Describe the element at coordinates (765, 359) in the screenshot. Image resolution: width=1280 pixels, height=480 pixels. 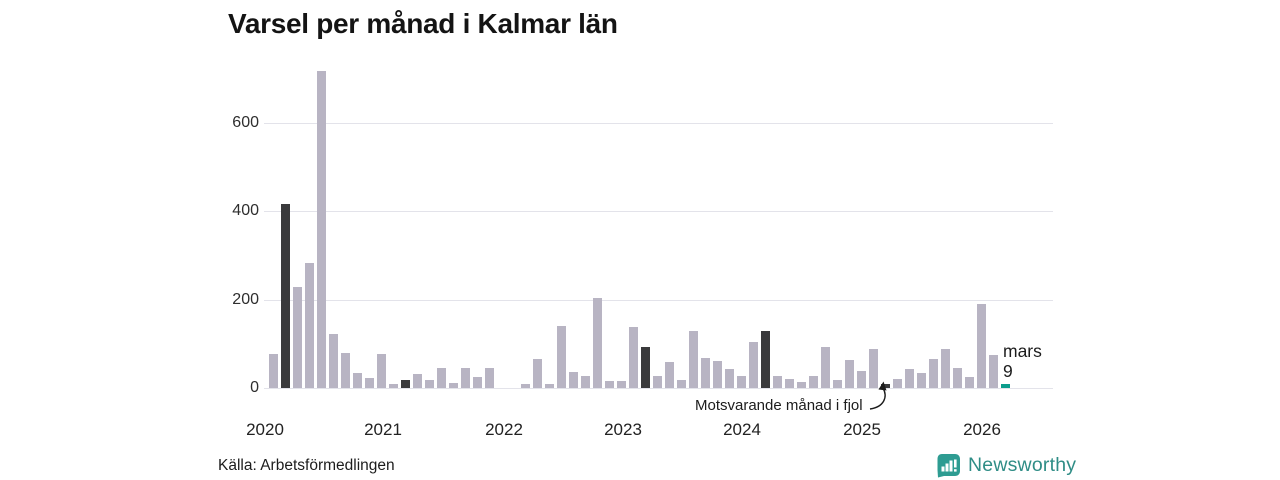
I see `bar-mar-2024` at that location.